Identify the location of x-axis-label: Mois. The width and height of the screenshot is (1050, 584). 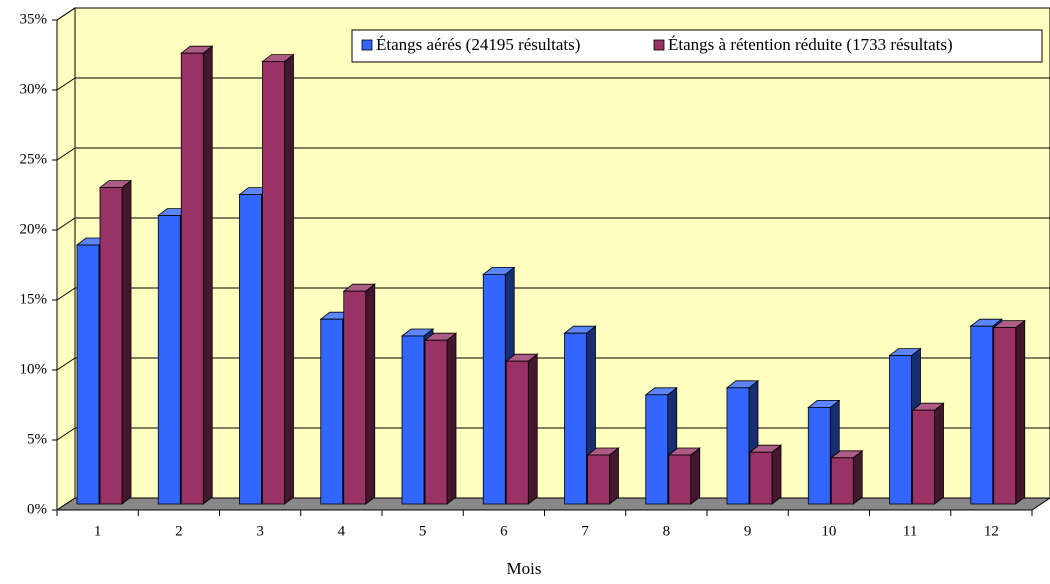
(524, 568).